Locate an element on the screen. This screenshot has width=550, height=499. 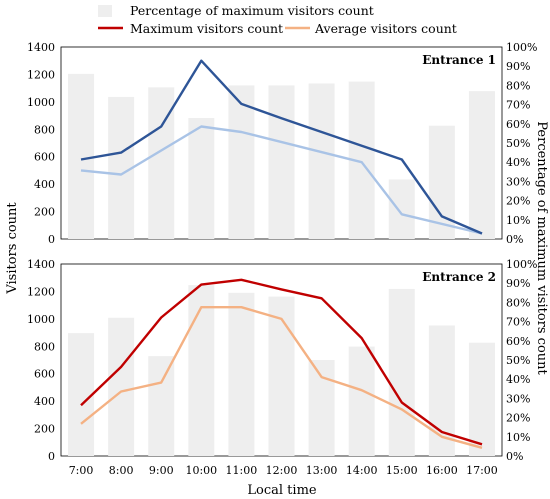
legend-max-label: Maximum visitors count is located at coordinates (206, 28).